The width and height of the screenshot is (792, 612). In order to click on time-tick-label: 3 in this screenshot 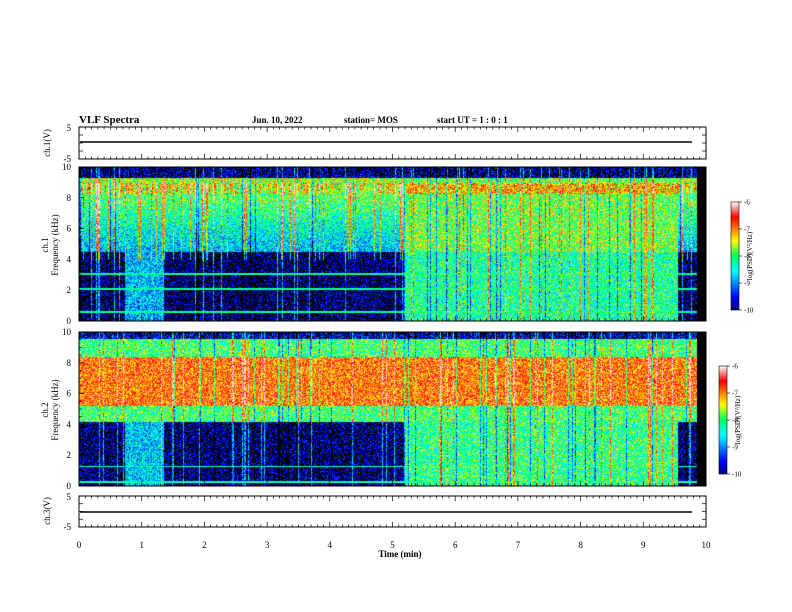, I will do `click(267, 545)`.